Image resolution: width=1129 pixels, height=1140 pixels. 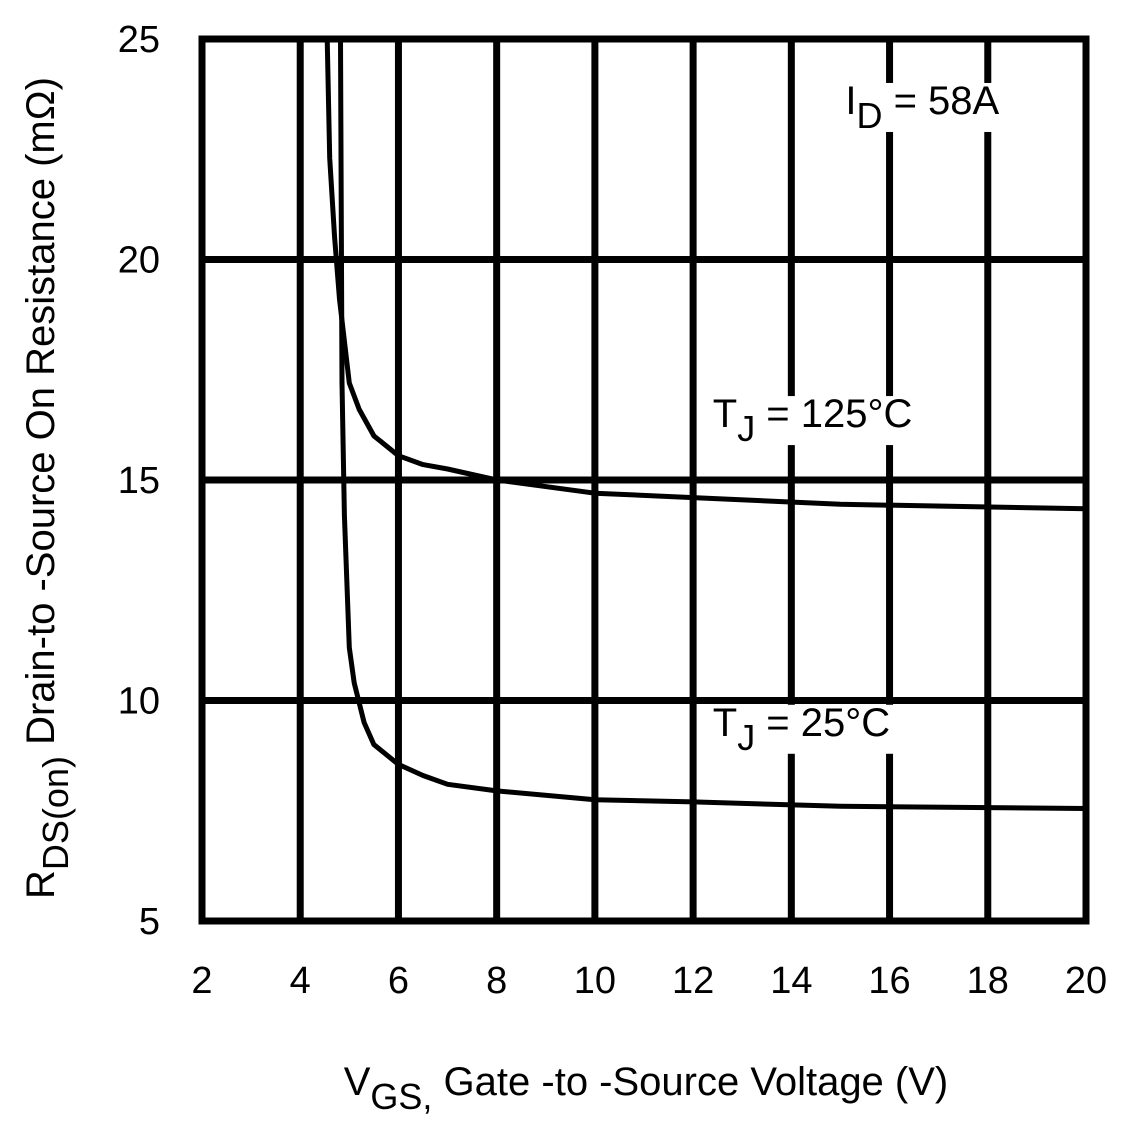 I want to click on x-axis-label-main: V, so click(x=357, y=1082).